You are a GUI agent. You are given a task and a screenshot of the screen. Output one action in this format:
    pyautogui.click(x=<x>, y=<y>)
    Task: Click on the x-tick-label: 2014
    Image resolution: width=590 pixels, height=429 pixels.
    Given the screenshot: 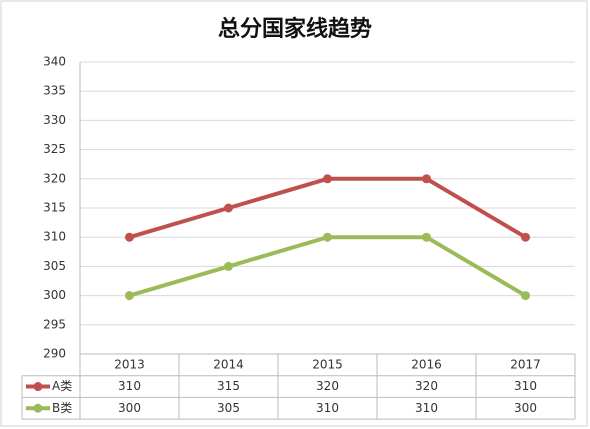 What is the action you would take?
    pyautogui.click(x=228, y=364)
    